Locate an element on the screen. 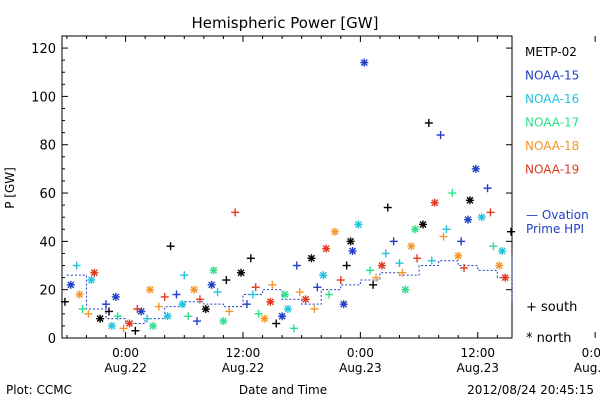 This screenshot has height=400, width=600. y-tick-label: 100 is located at coordinates (43, 97).